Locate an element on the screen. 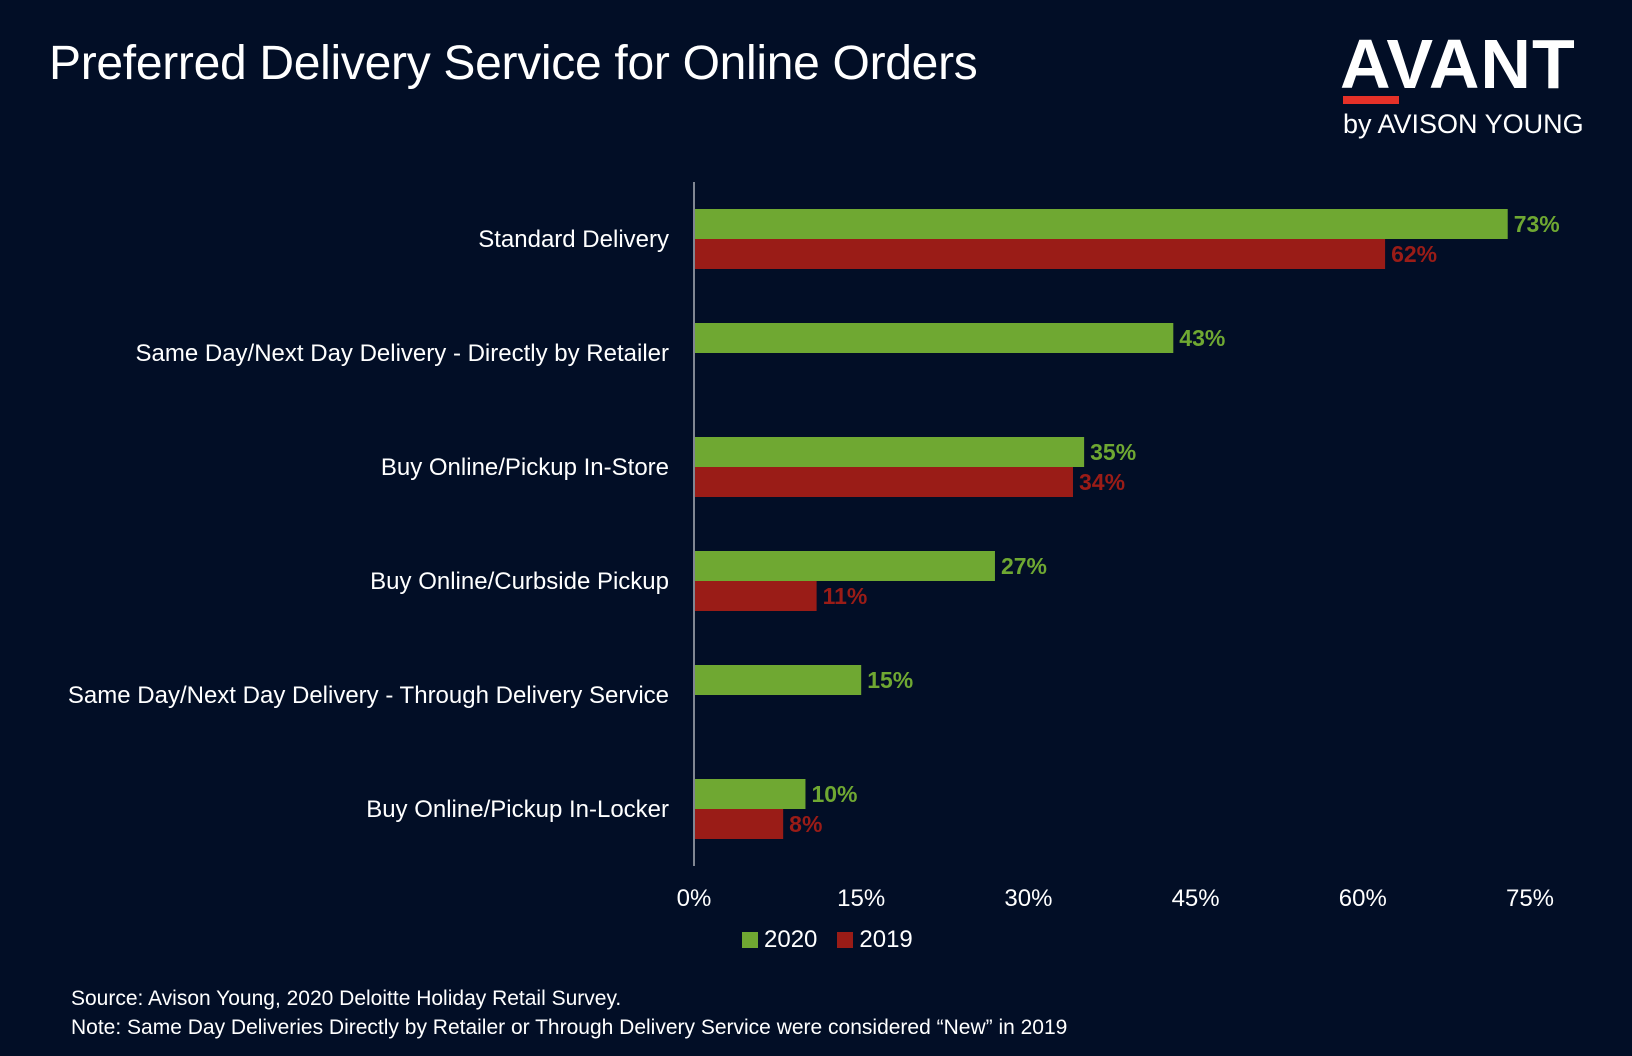 The image size is (1632, 1056). legend-swatch-2019 is located at coordinates (845, 940).